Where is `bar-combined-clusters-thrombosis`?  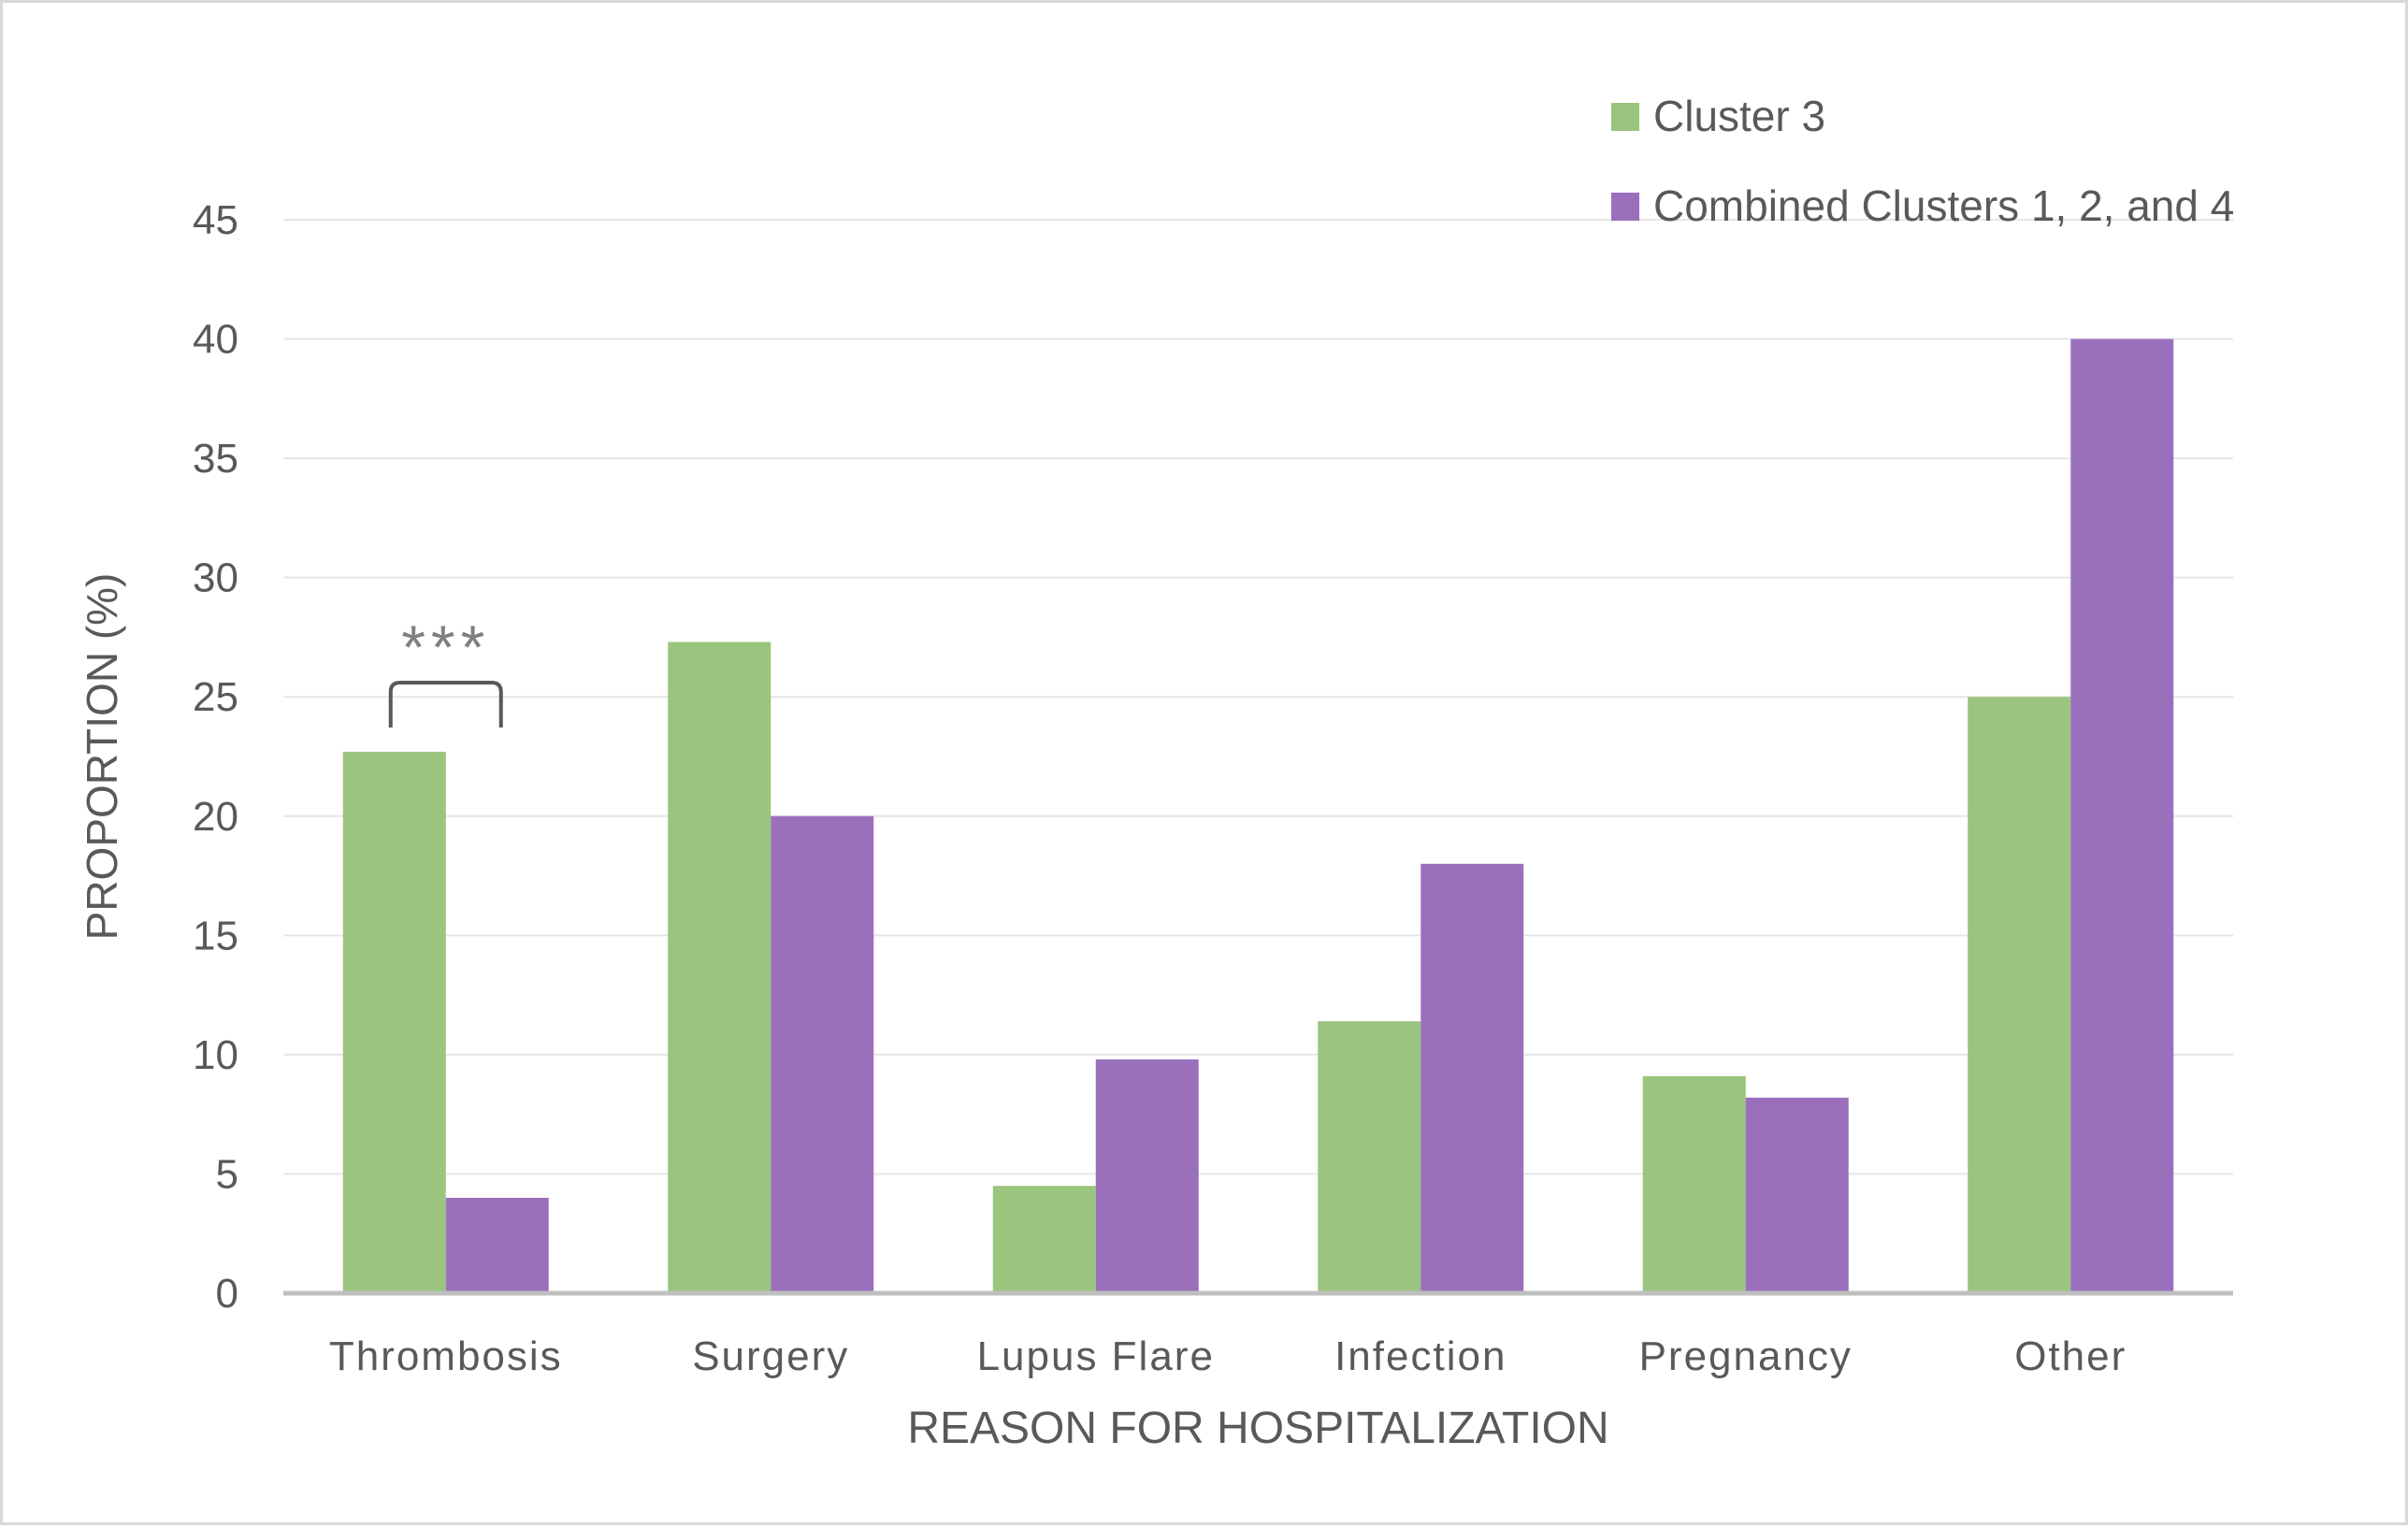 bar-combined-clusters-thrombosis is located at coordinates (497, 1245).